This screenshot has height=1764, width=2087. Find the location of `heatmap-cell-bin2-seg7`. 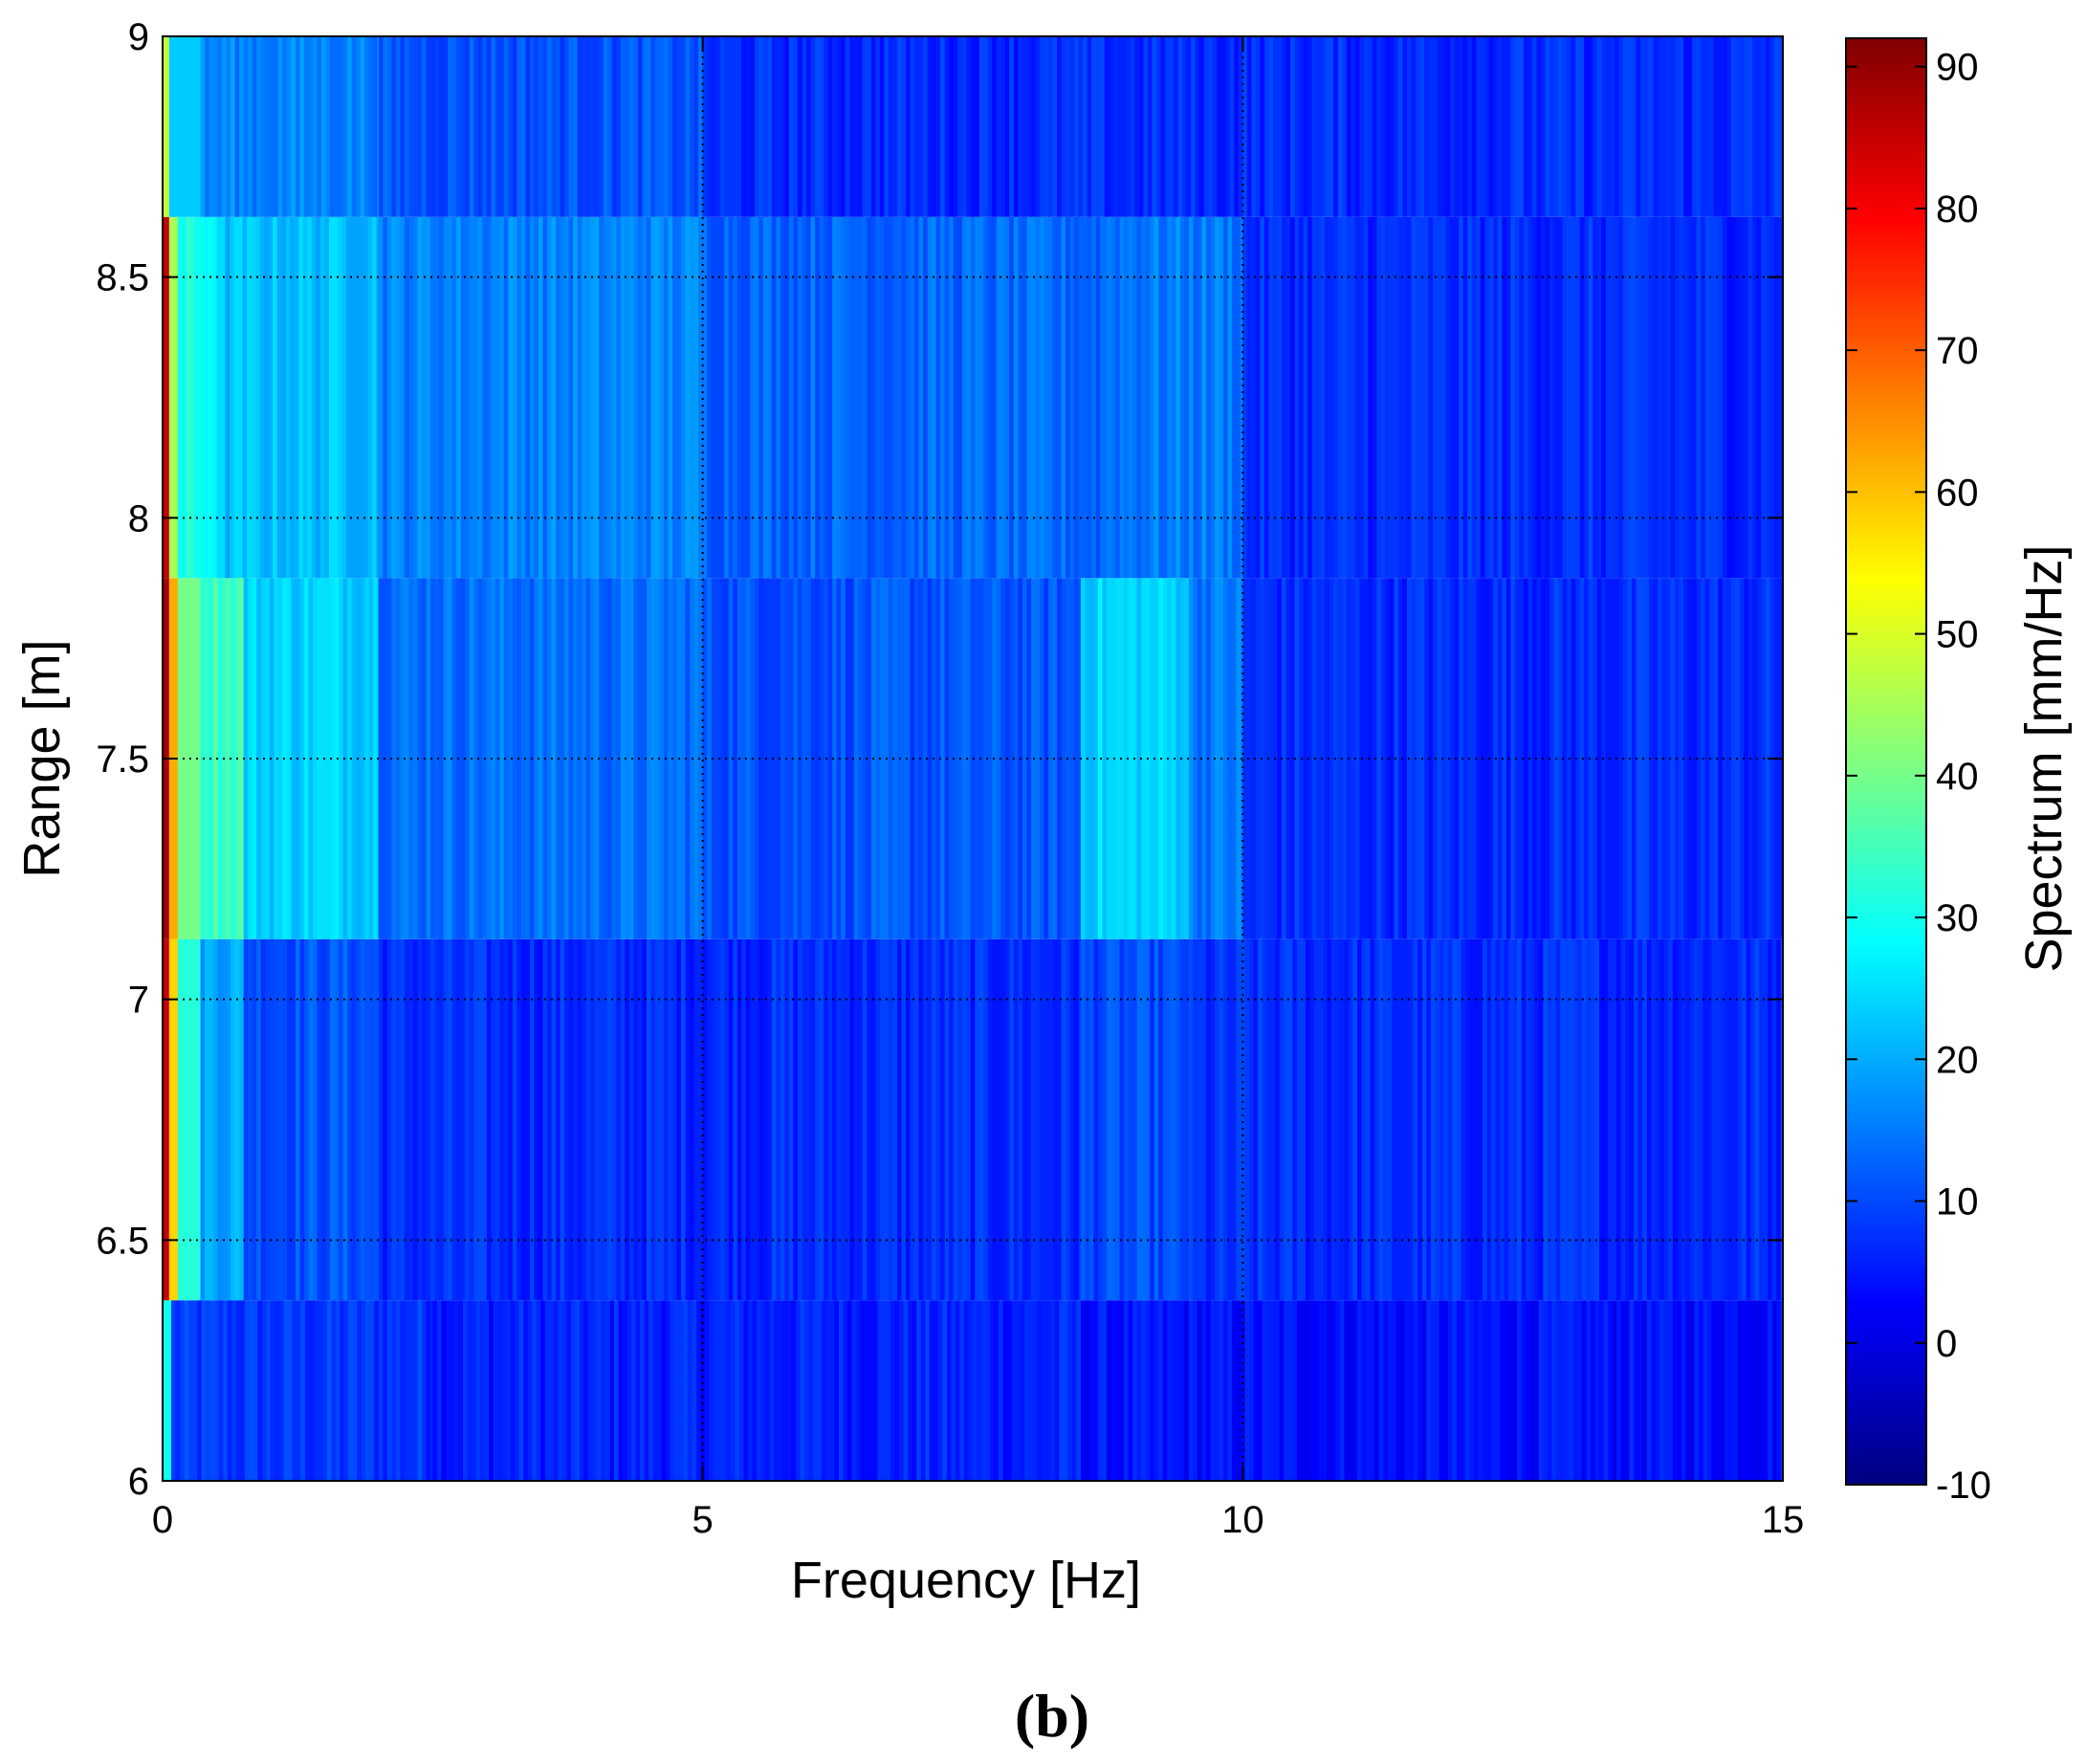

heatmap-cell-bin2-seg7 is located at coordinates (1170, 758).